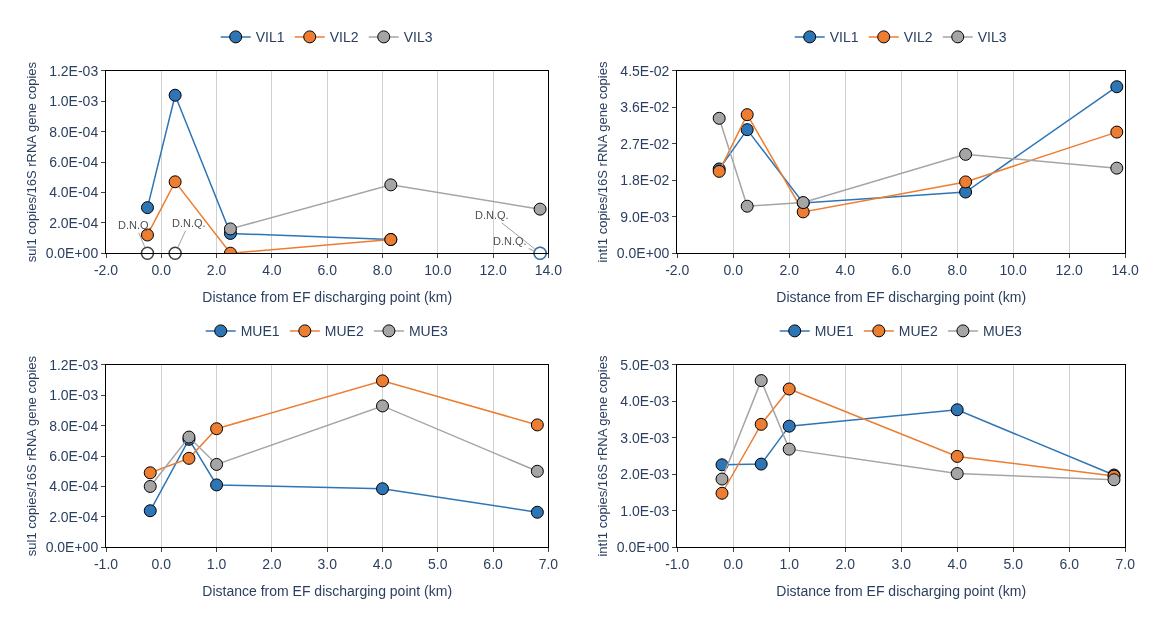  Describe the element at coordinates (645, 216) in the screenshot. I see `y-tick-label: 9.0E-03` at that location.